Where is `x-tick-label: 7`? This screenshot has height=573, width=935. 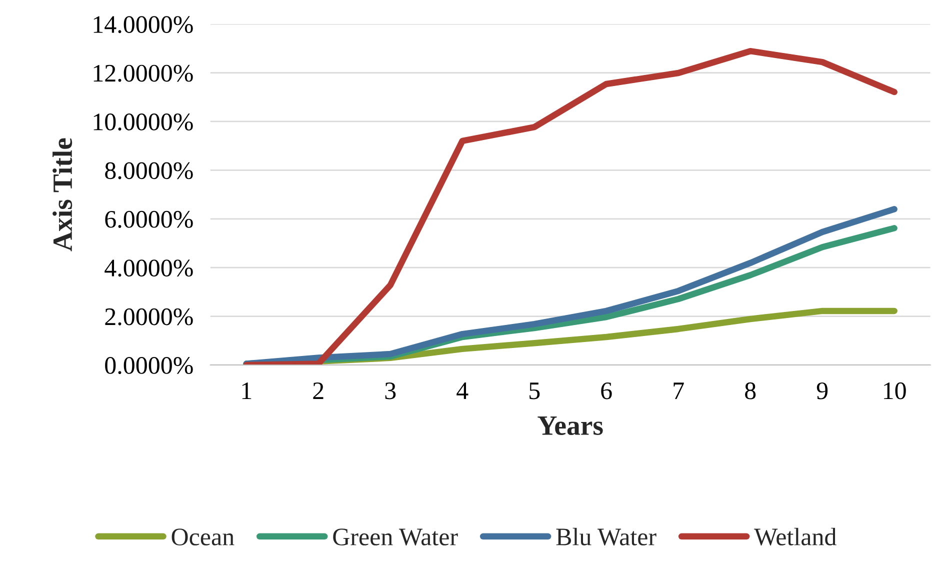 x-tick-label: 7 is located at coordinates (679, 391).